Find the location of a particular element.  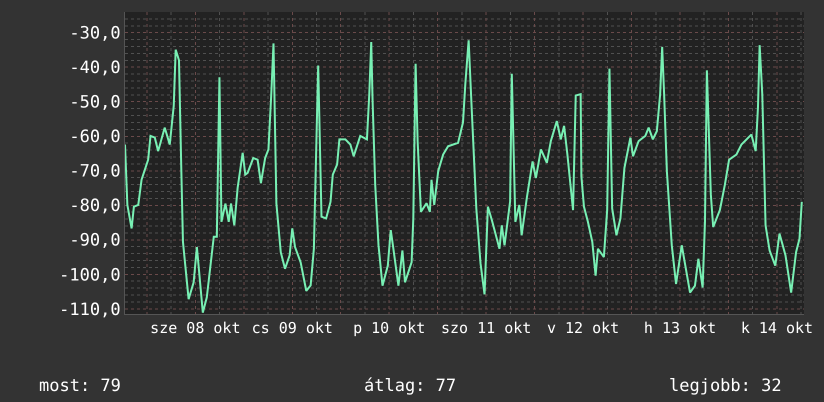

y-tick-label: -40,0 is located at coordinates (95, 68).